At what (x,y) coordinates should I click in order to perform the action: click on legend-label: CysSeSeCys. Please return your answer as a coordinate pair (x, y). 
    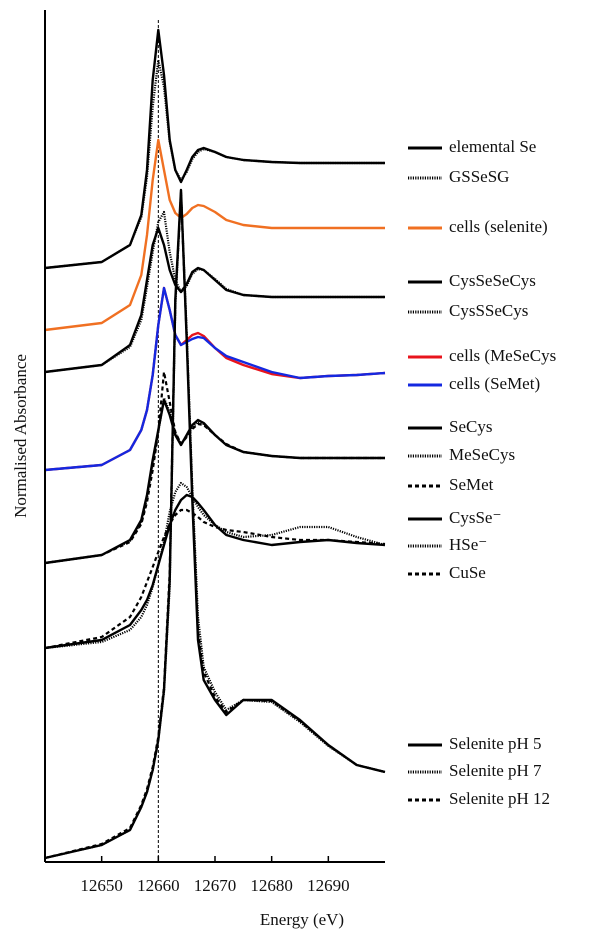
    Looking at the image, I should click on (492, 280).